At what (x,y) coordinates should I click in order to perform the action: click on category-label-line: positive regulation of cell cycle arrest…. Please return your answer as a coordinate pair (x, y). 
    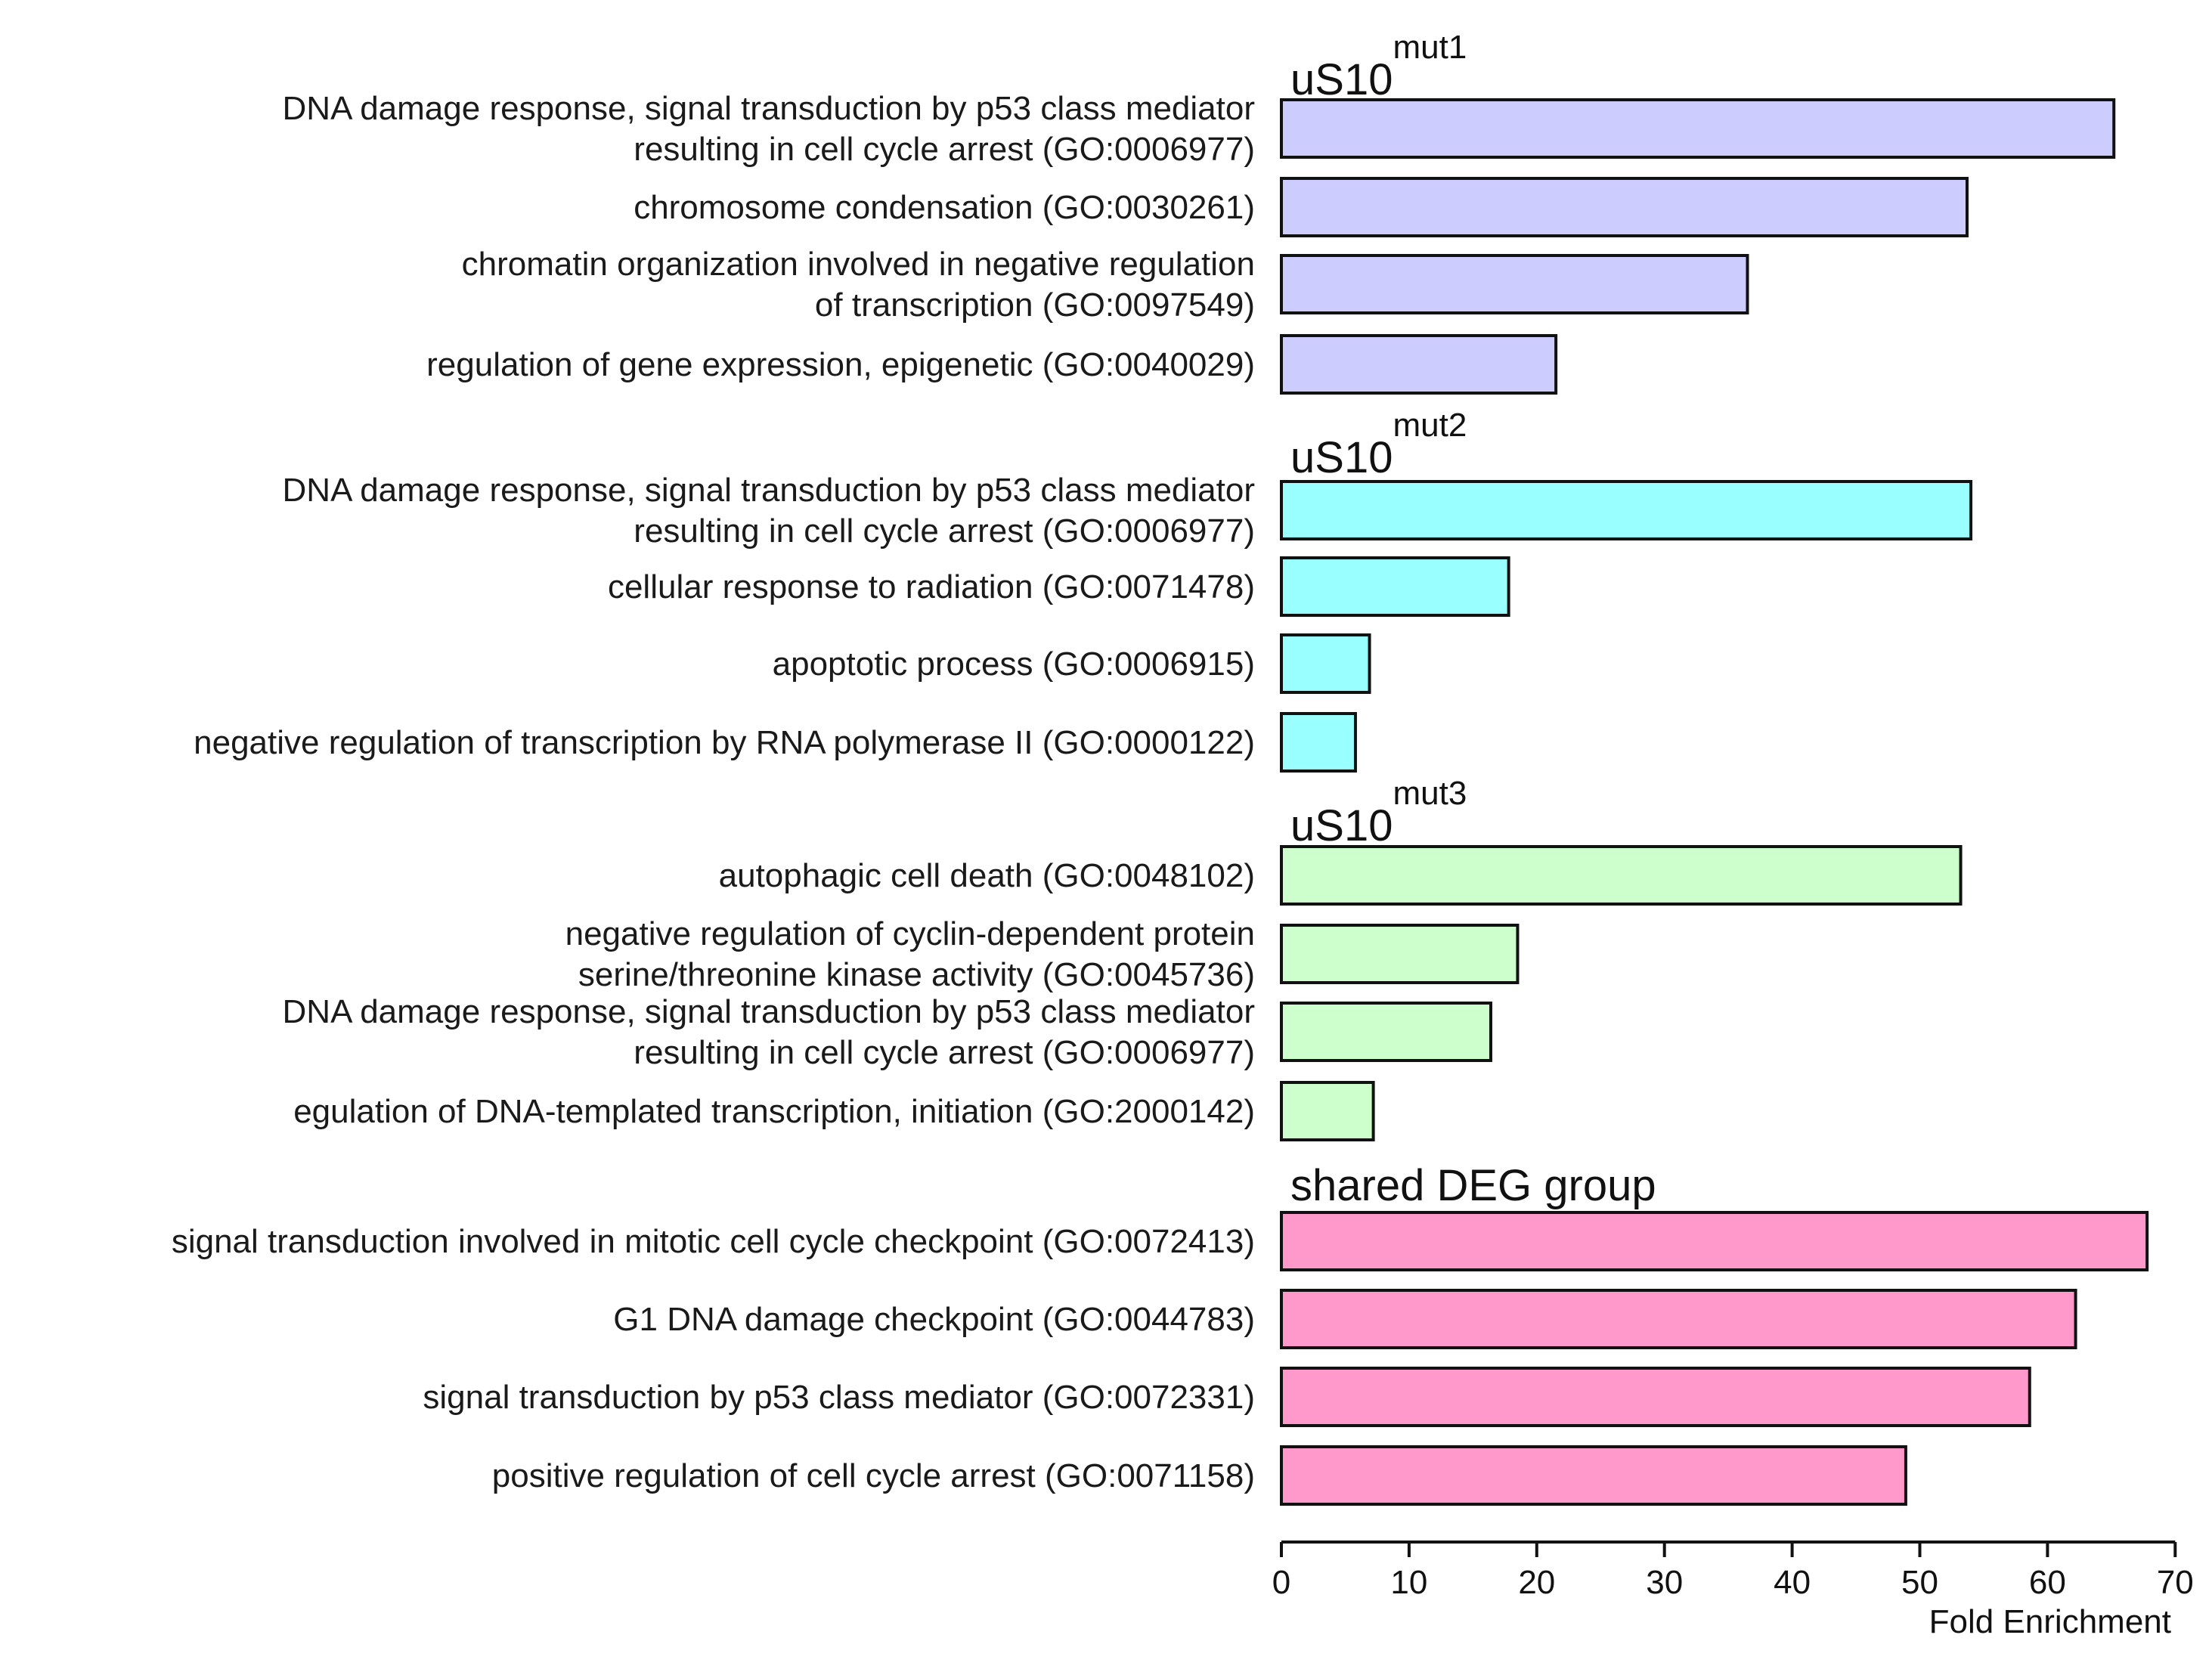
    Looking at the image, I should click on (873, 1475).